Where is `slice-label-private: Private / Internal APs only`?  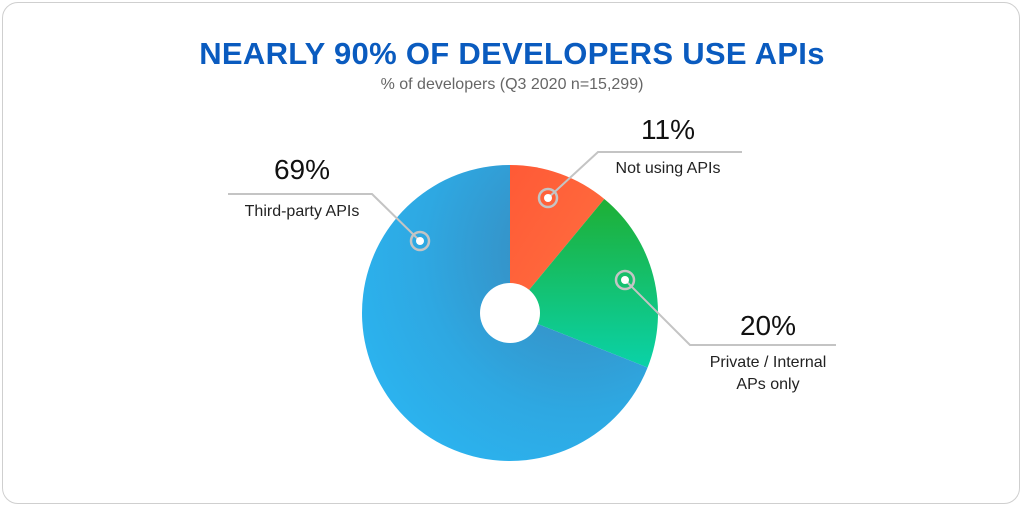 slice-label-private: Private / Internal APs only is located at coordinates (768, 373).